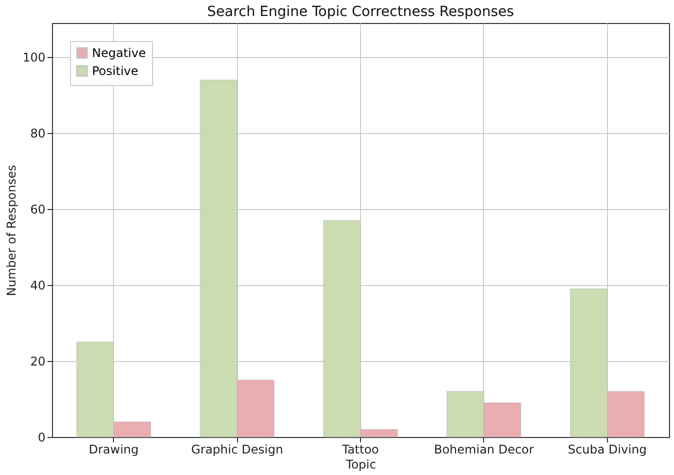  What do you see at coordinates (11, 230) in the screenshot?
I see `y-axis-title: Number of Responses` at bounding box center [11, 230].